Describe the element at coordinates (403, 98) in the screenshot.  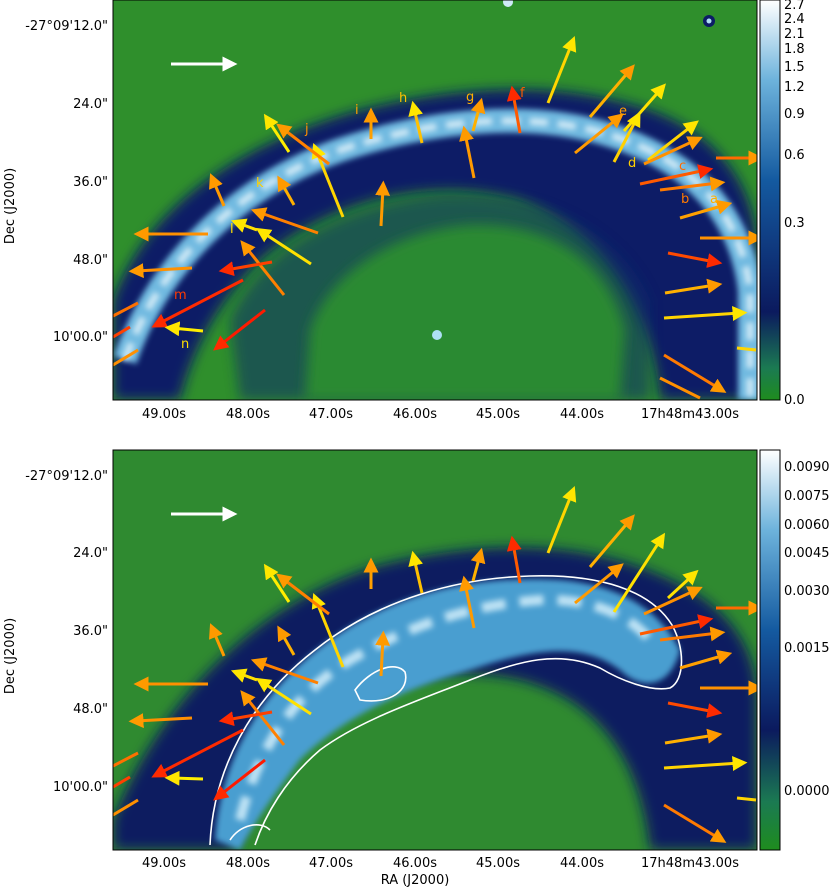
I see `label-h: h` at that location.